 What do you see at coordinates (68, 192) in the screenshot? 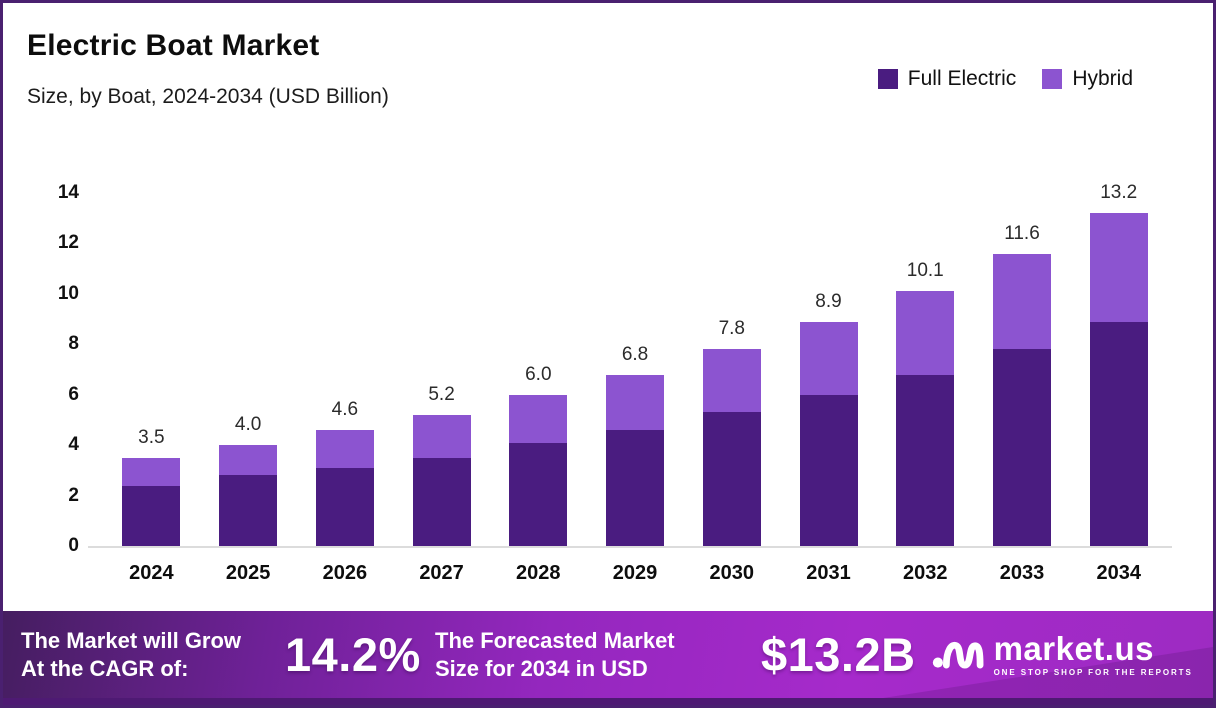
I see `y-tick-label: 14` at bounding box center [68, 192].